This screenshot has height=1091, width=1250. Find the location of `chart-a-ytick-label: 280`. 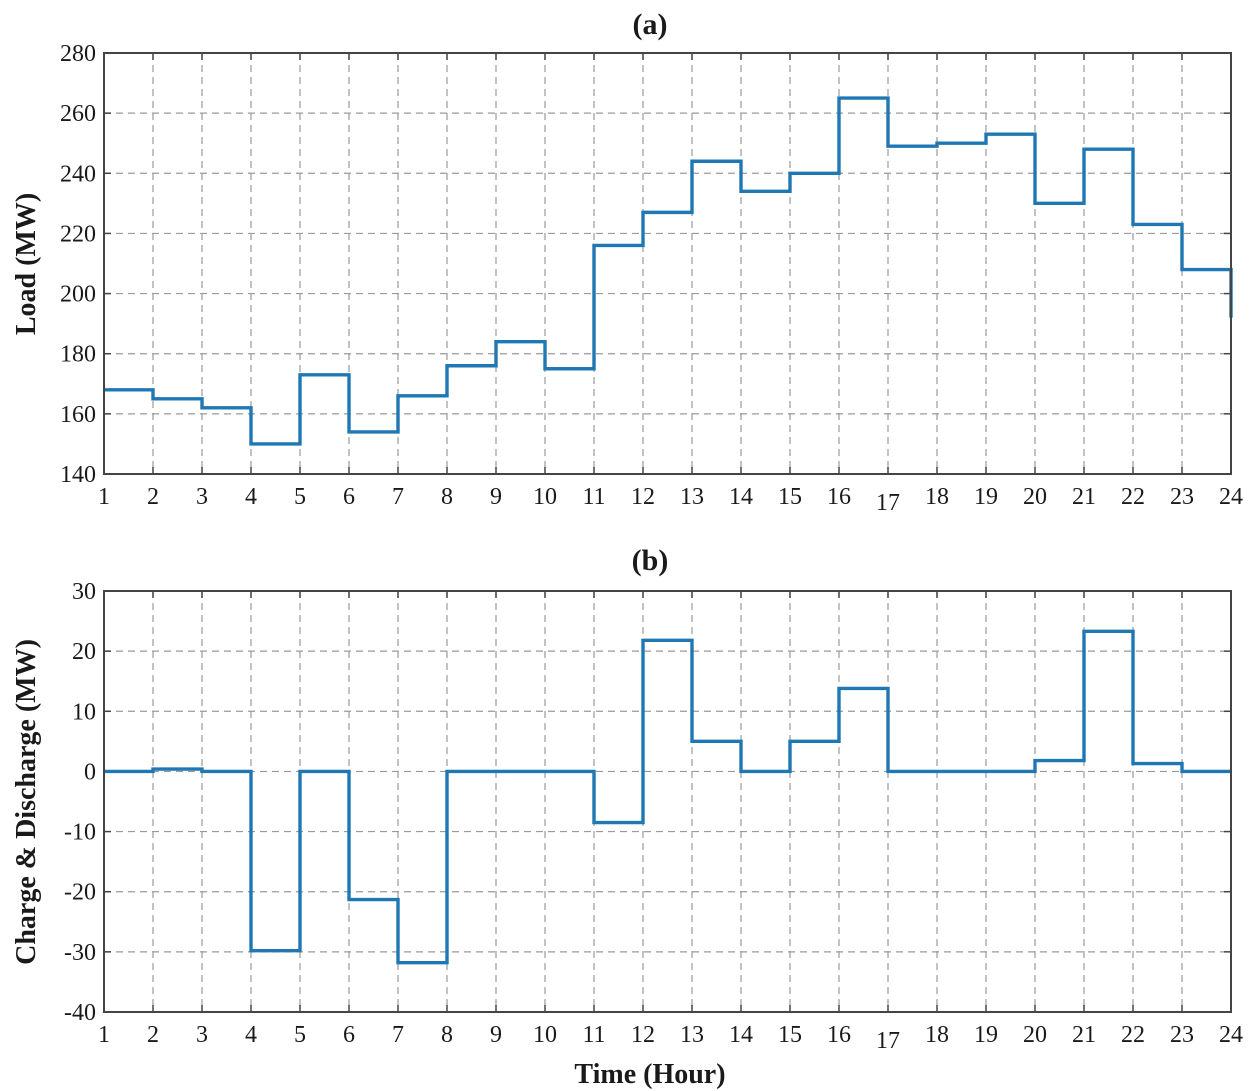

chart-a-ytick-label: 280 is located at coordinates (78, 54).